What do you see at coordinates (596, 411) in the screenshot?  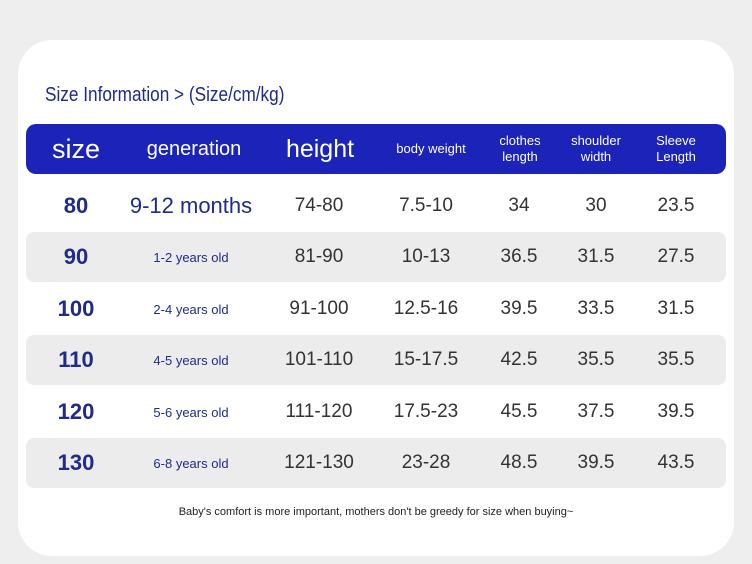 I see `cell-shoulder-width: 37.5` at bounding box center [596, 411].